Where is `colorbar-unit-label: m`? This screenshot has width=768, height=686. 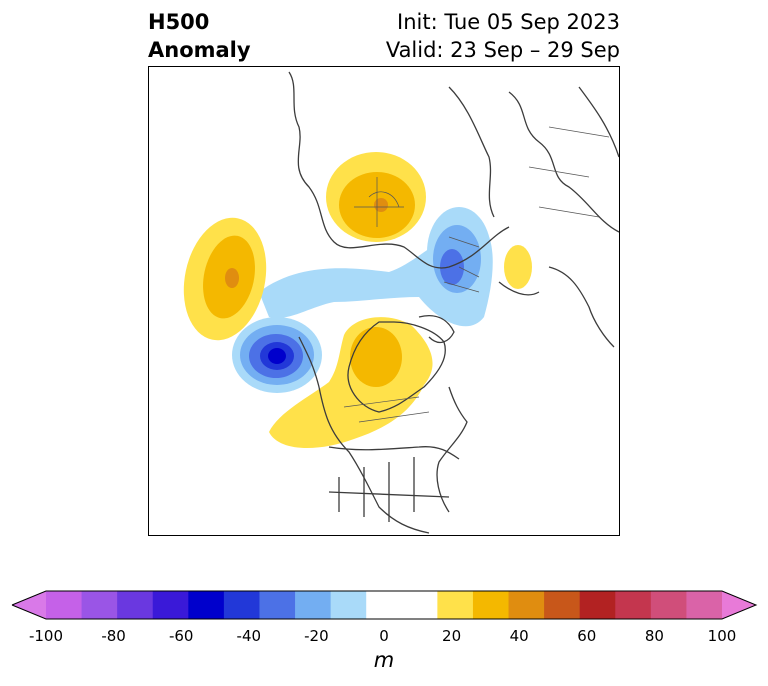
colorbar-unit-label: m is located at coordinates (384, 660).